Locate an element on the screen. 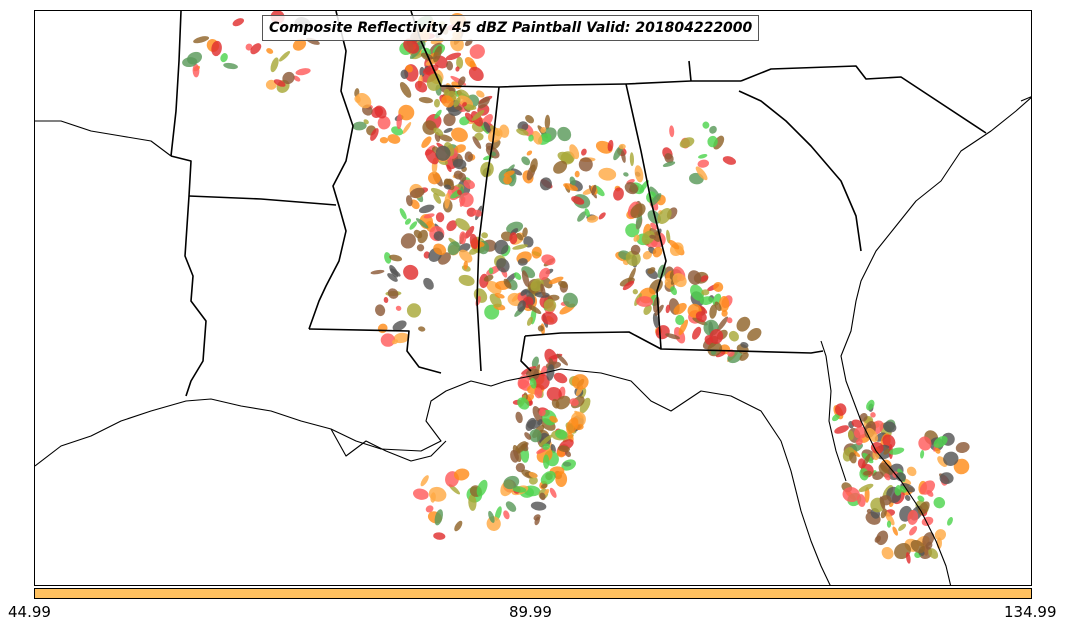 This screenshot has width=1070, height=633. border-nc-sc is located at coordinates (863, 99).